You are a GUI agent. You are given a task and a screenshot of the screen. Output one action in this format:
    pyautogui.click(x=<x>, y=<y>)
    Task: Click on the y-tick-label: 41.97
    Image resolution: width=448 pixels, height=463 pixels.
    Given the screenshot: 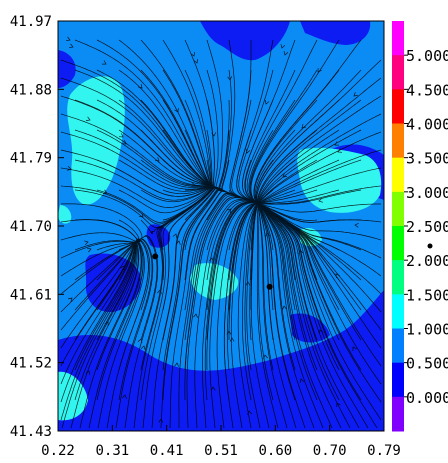 What is the action you would take?
    pyautogui.click(x=31, y=22)
    